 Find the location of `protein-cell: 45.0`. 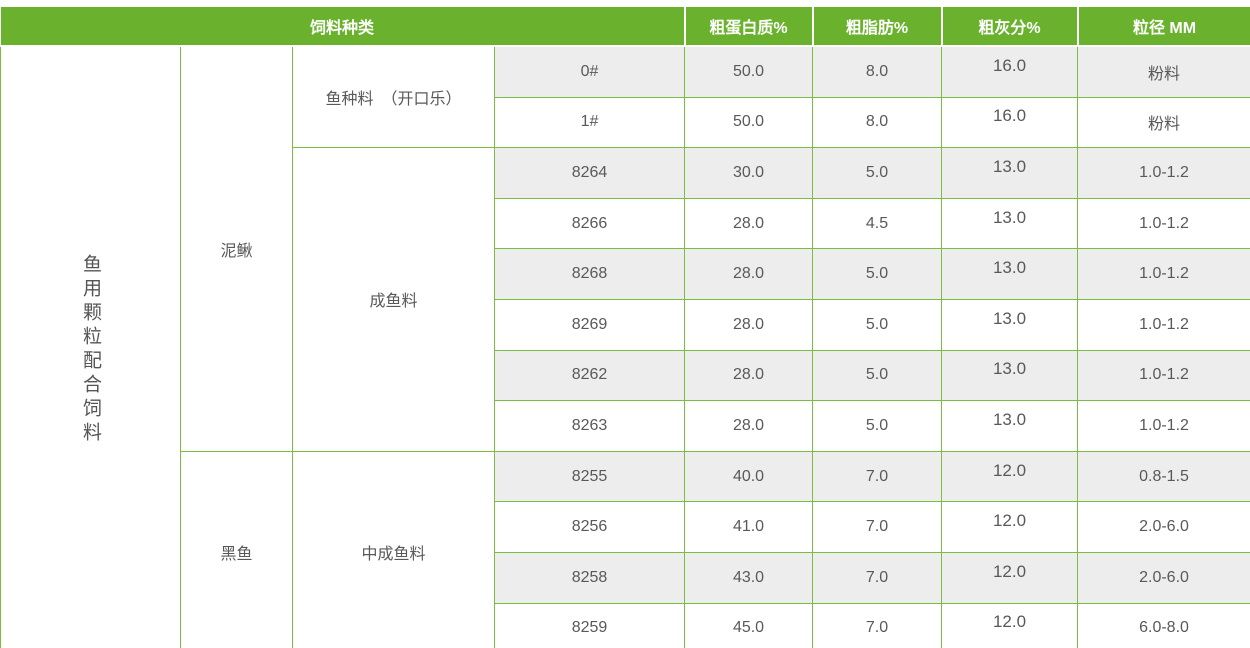

protein-cell: 45.0 is located at coordinates (749, 625).